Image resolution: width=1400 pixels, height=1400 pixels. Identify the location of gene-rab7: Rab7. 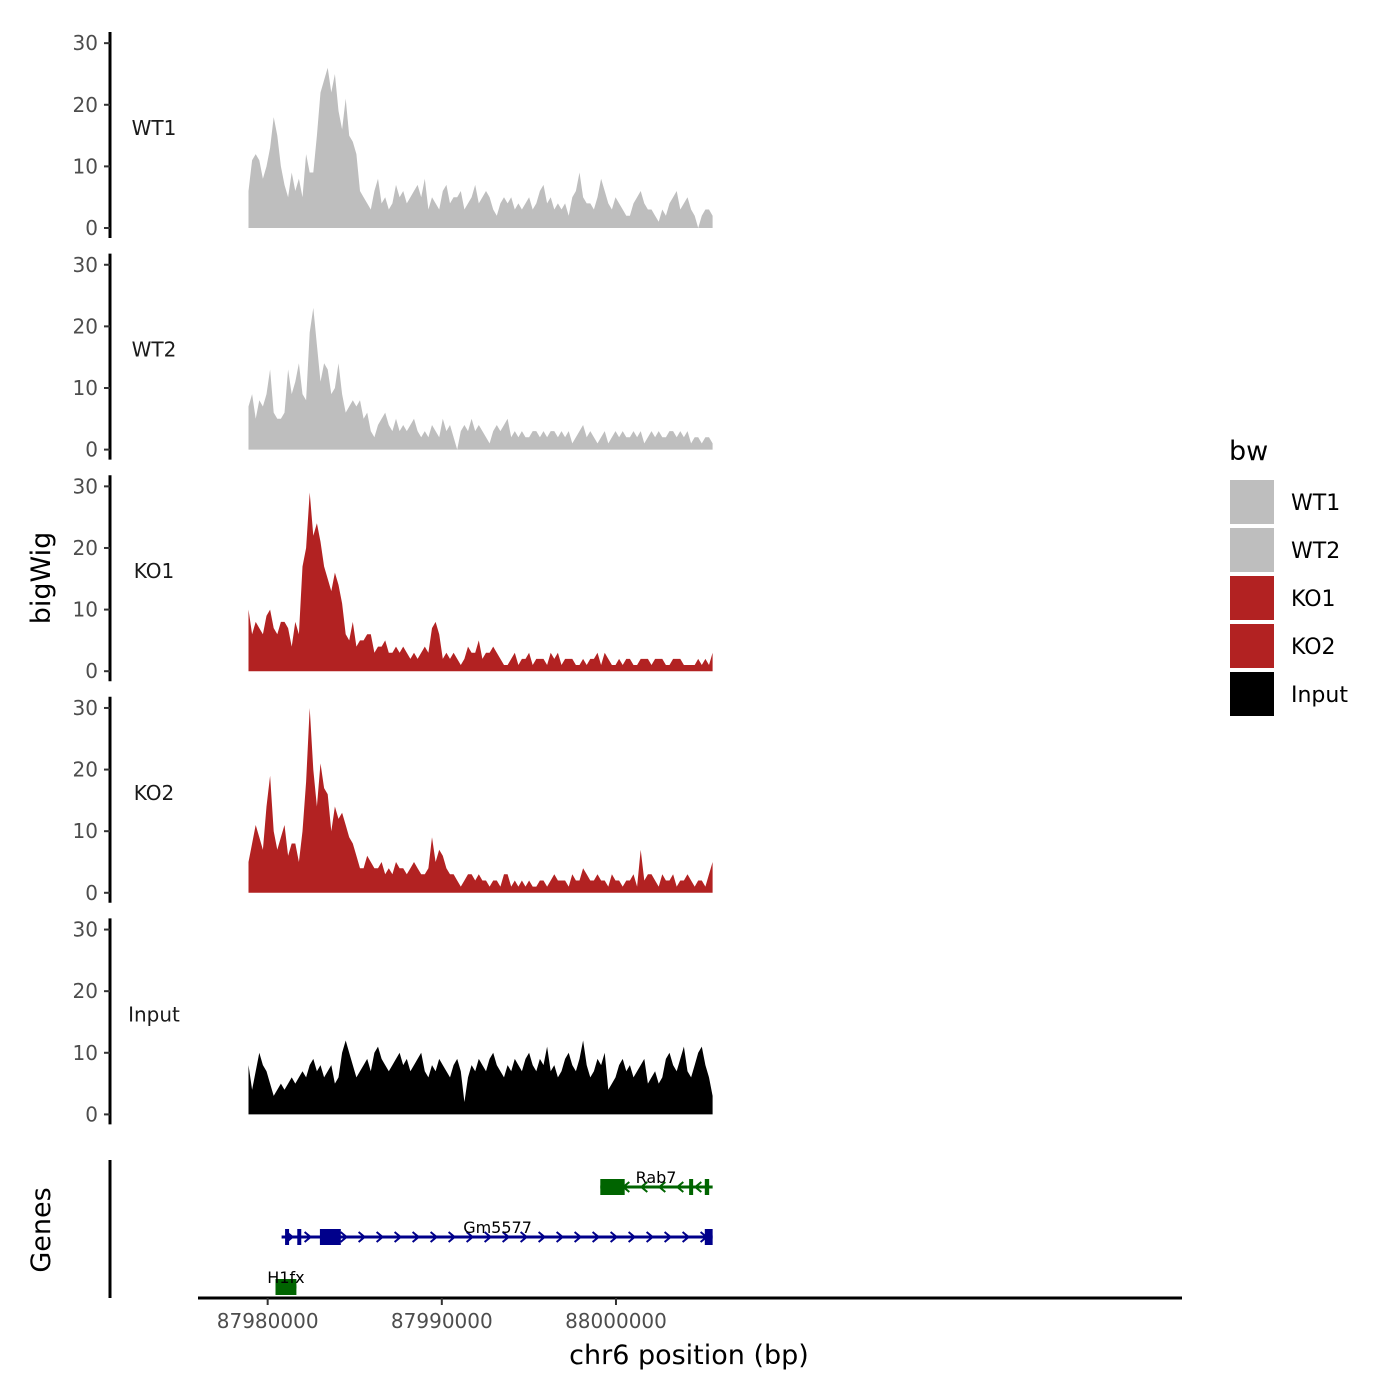
(656, 1181).